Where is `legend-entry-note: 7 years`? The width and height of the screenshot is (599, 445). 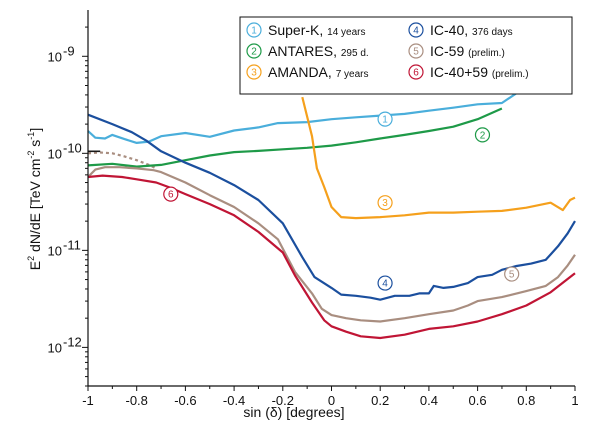
legend-entry-note: 7 years is located at coordinates (352, 74).